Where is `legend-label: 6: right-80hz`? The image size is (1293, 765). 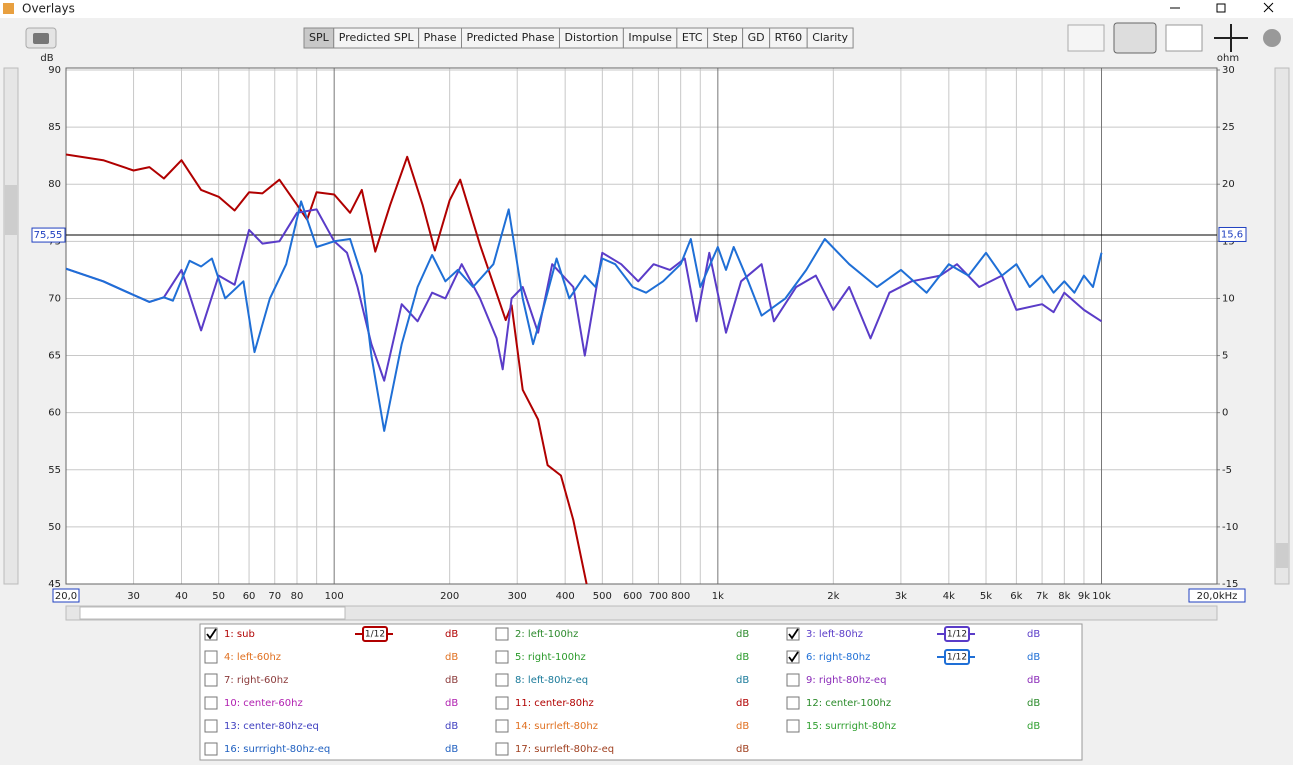
legend-label: 6: right-80hz is located at coordinates (838, 657).